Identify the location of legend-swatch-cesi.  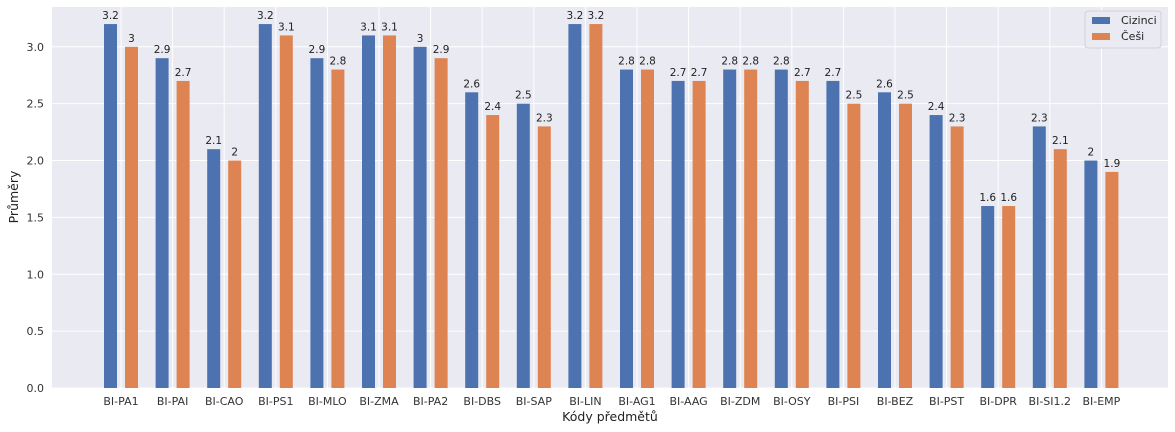
(1101, 36).